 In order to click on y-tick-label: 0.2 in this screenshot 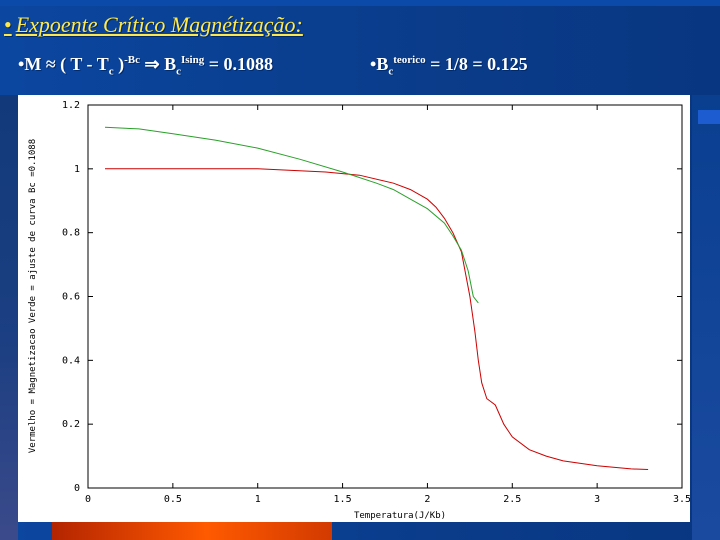, I will do `click(71, 424)`.